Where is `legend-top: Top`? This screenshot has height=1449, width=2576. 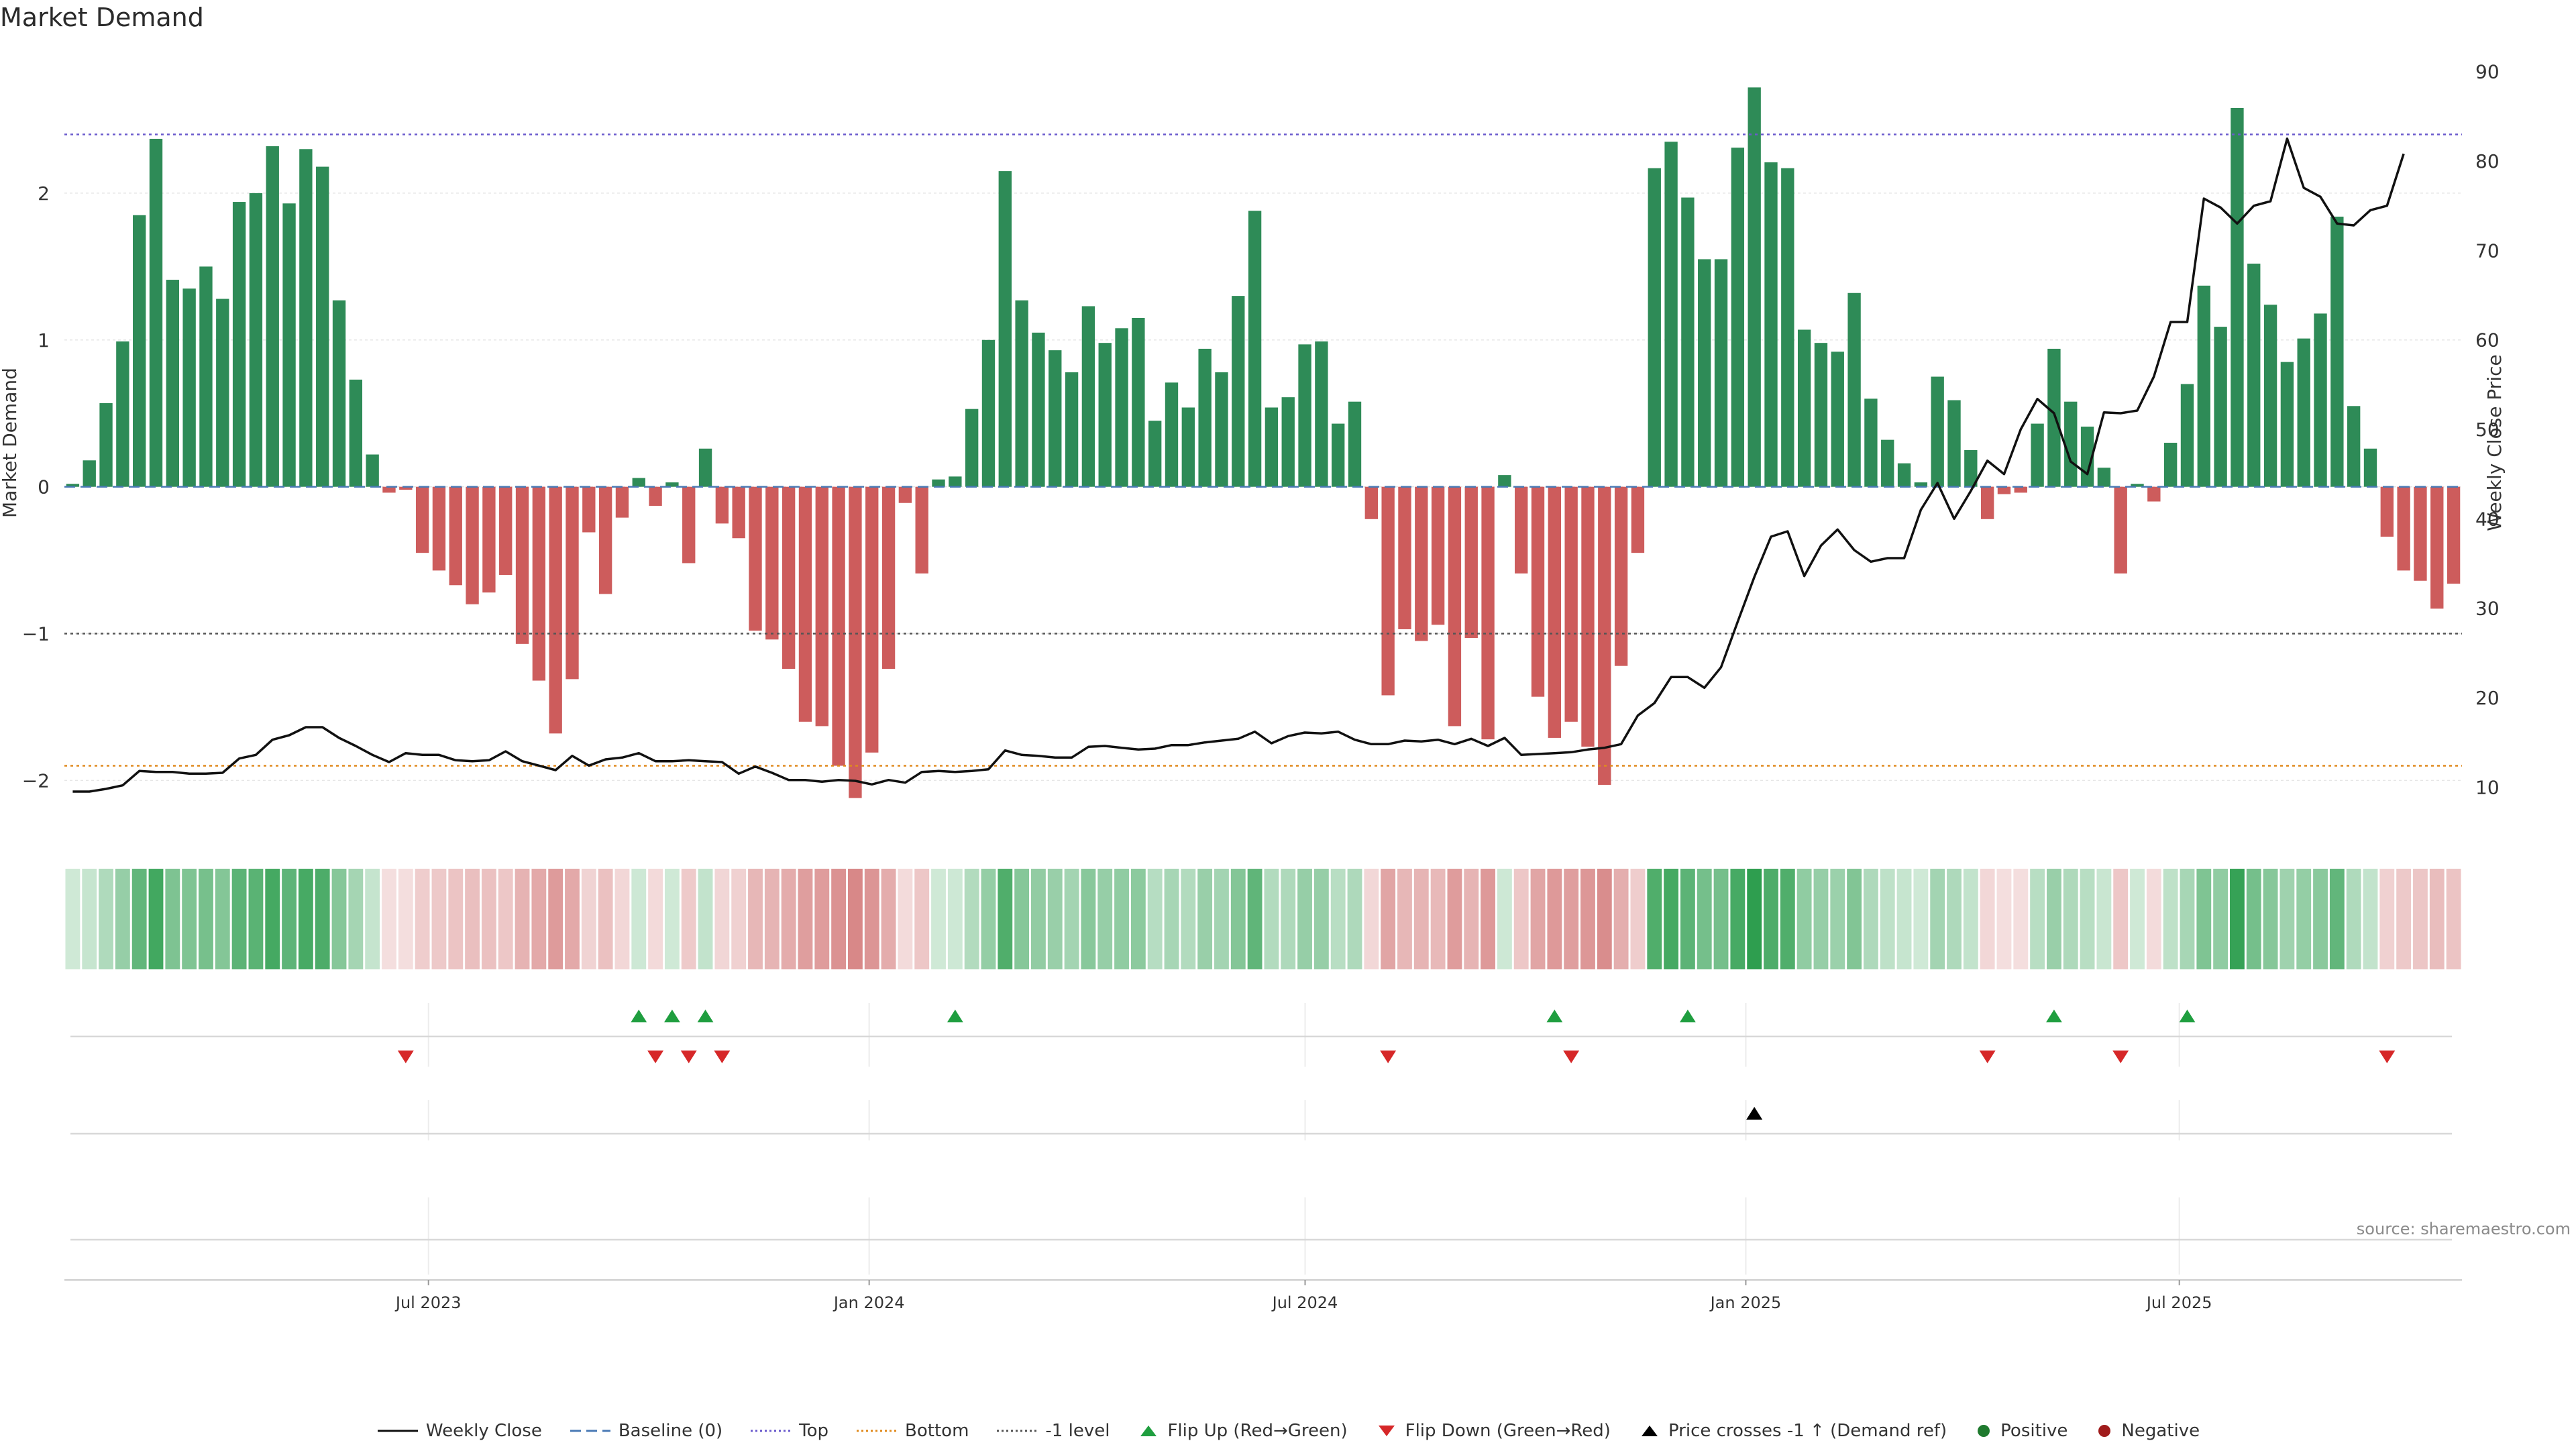 legend-top: Top is located at coordinates (788, 1431).